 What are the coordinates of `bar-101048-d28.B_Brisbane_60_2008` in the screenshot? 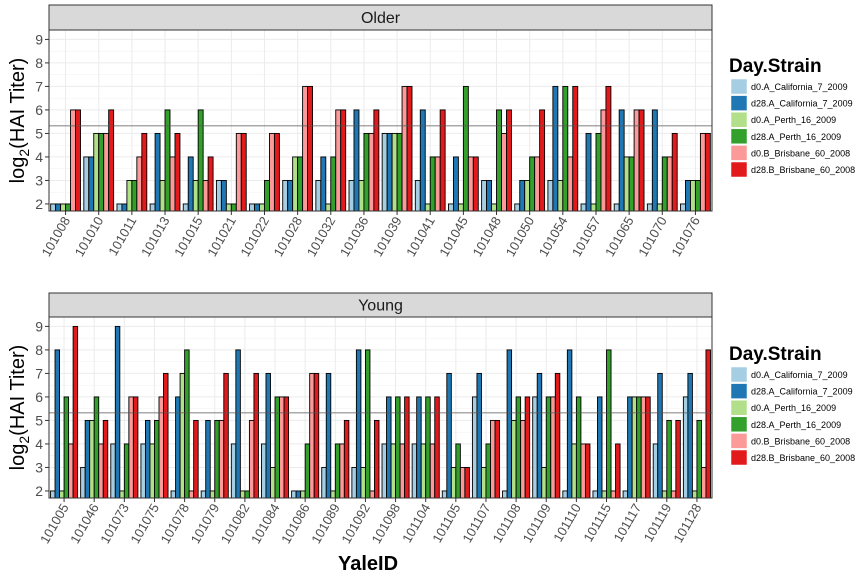 It's located at (509, 160).